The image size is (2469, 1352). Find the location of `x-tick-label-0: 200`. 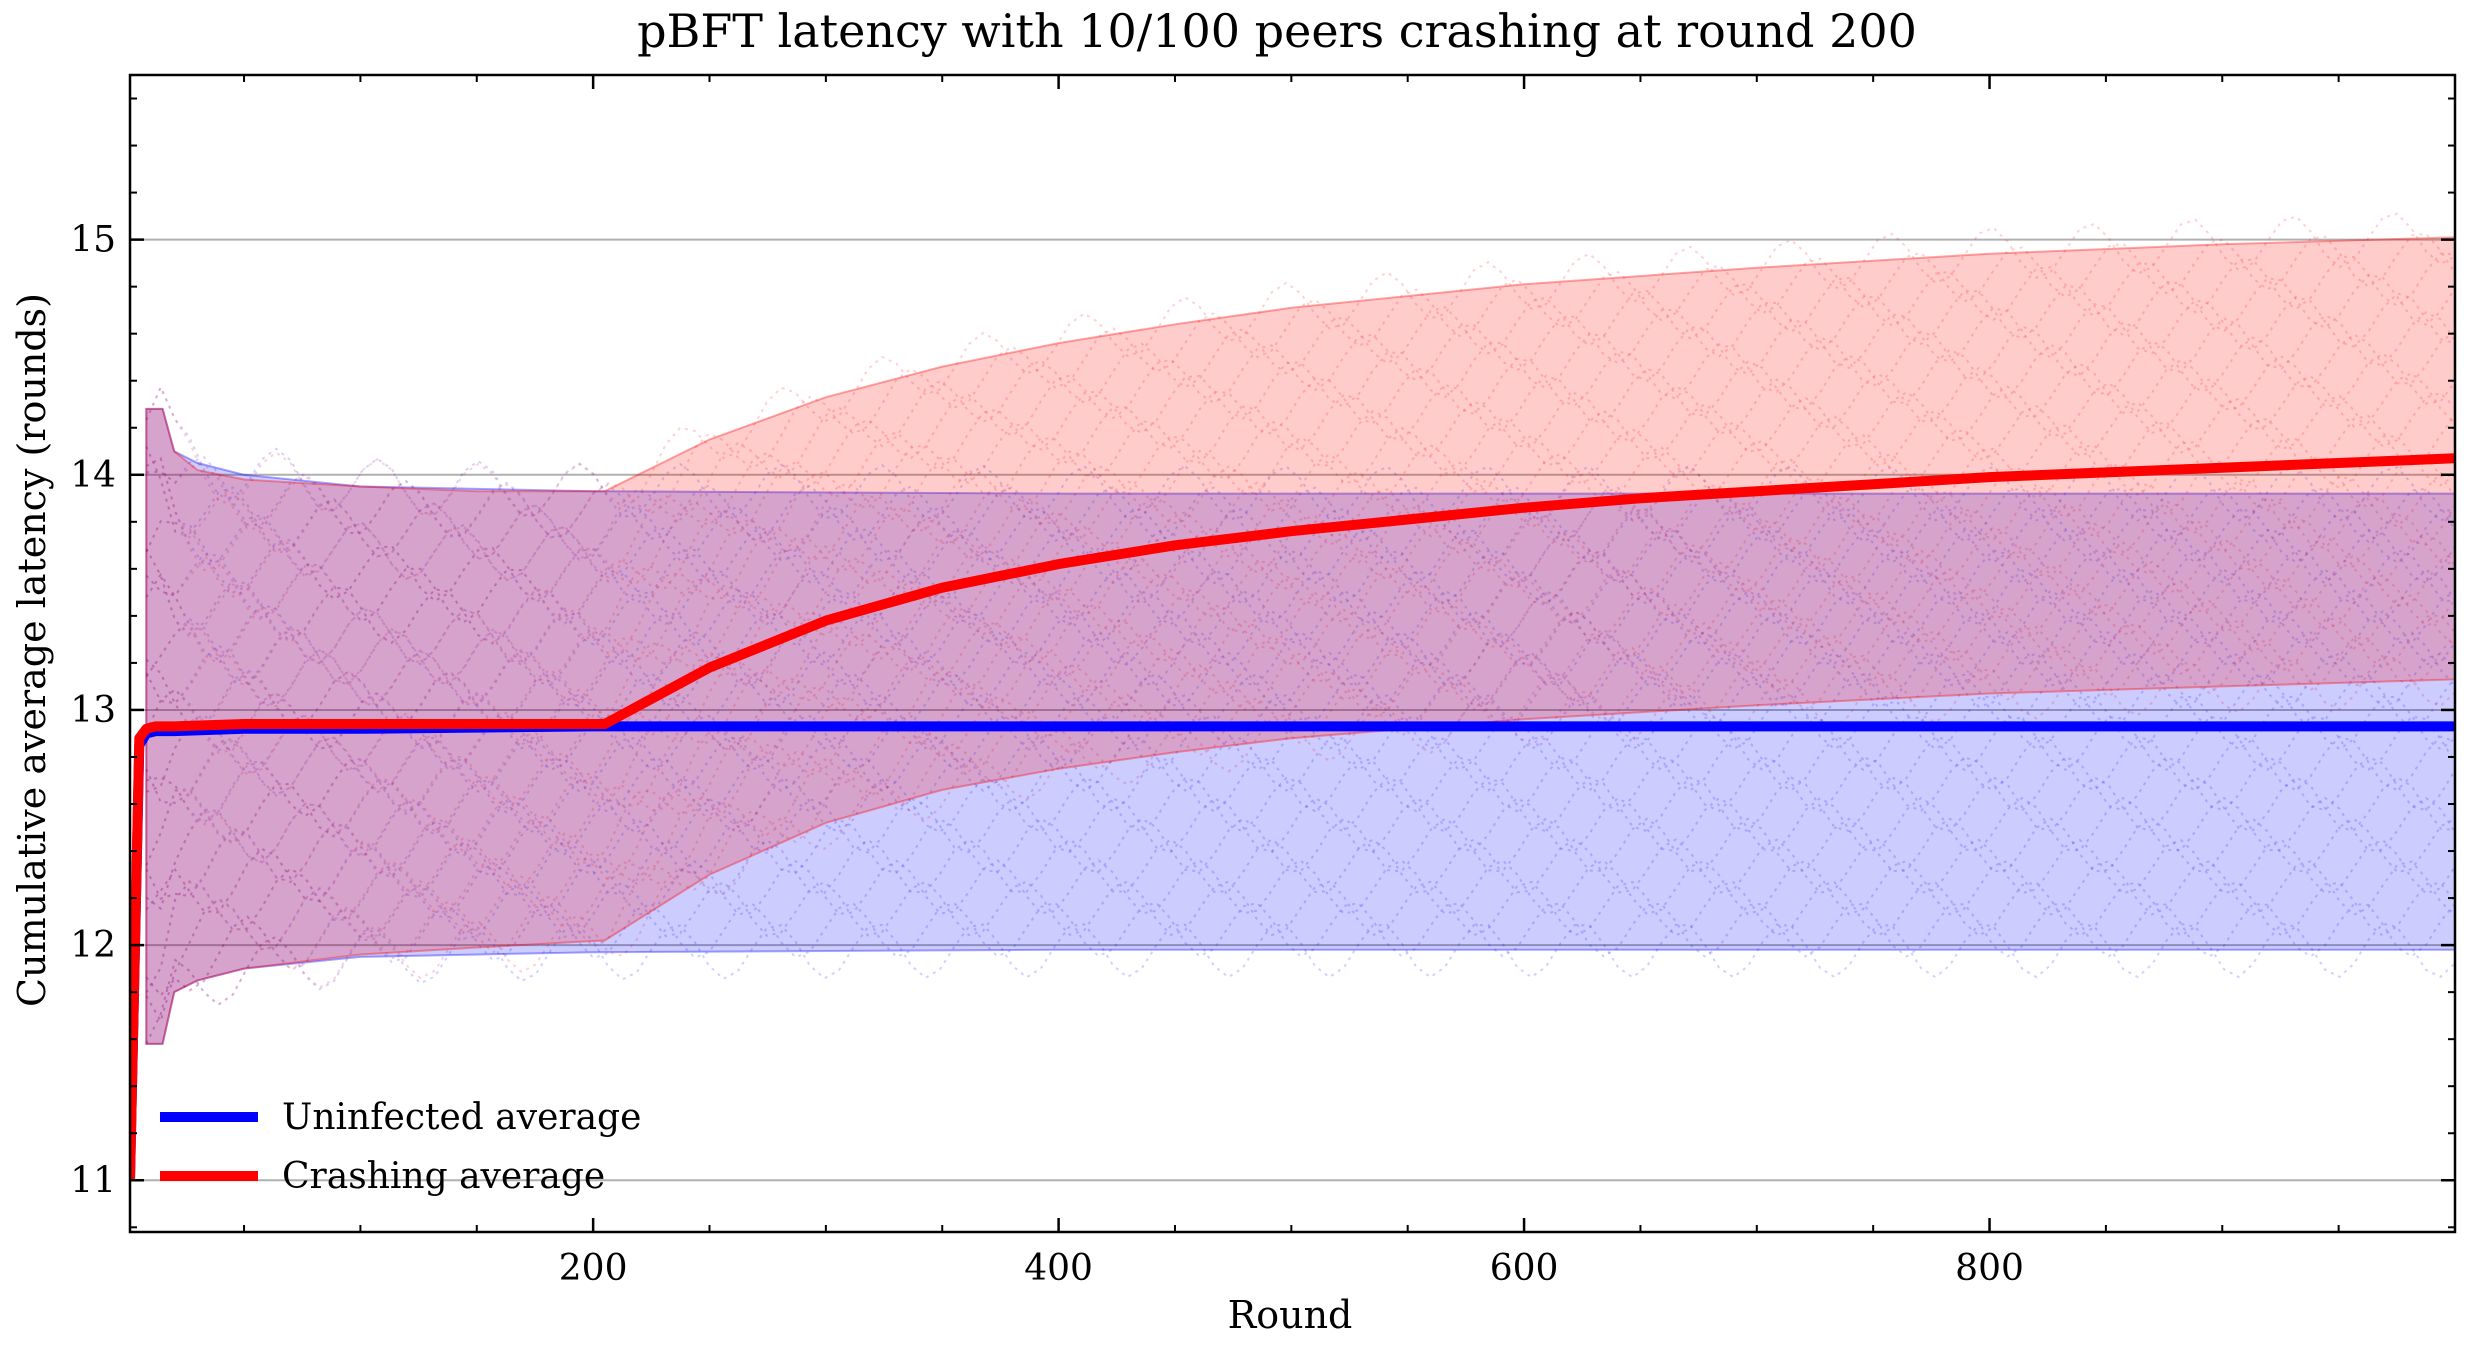

x-tick-label-0: 200 is located at coordinates (593, 1268).